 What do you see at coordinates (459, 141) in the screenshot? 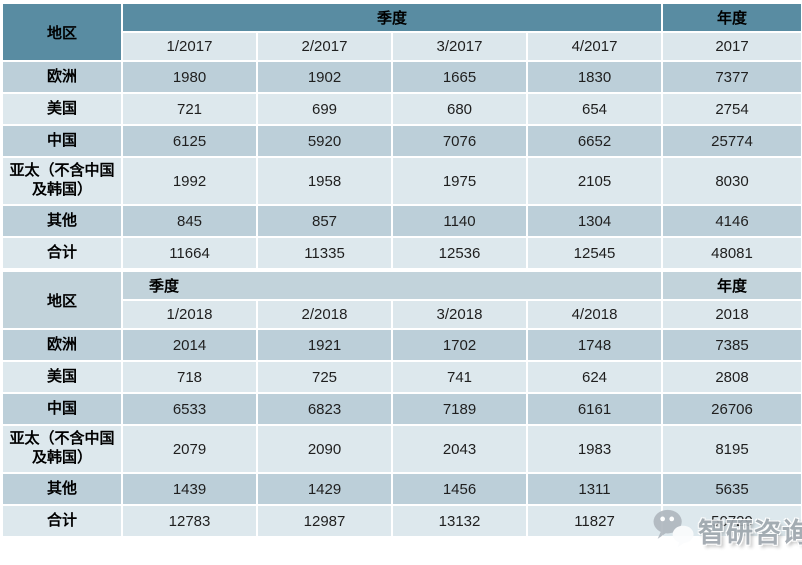
I see `value-cell: 7076` at bounding box center [459, 141].